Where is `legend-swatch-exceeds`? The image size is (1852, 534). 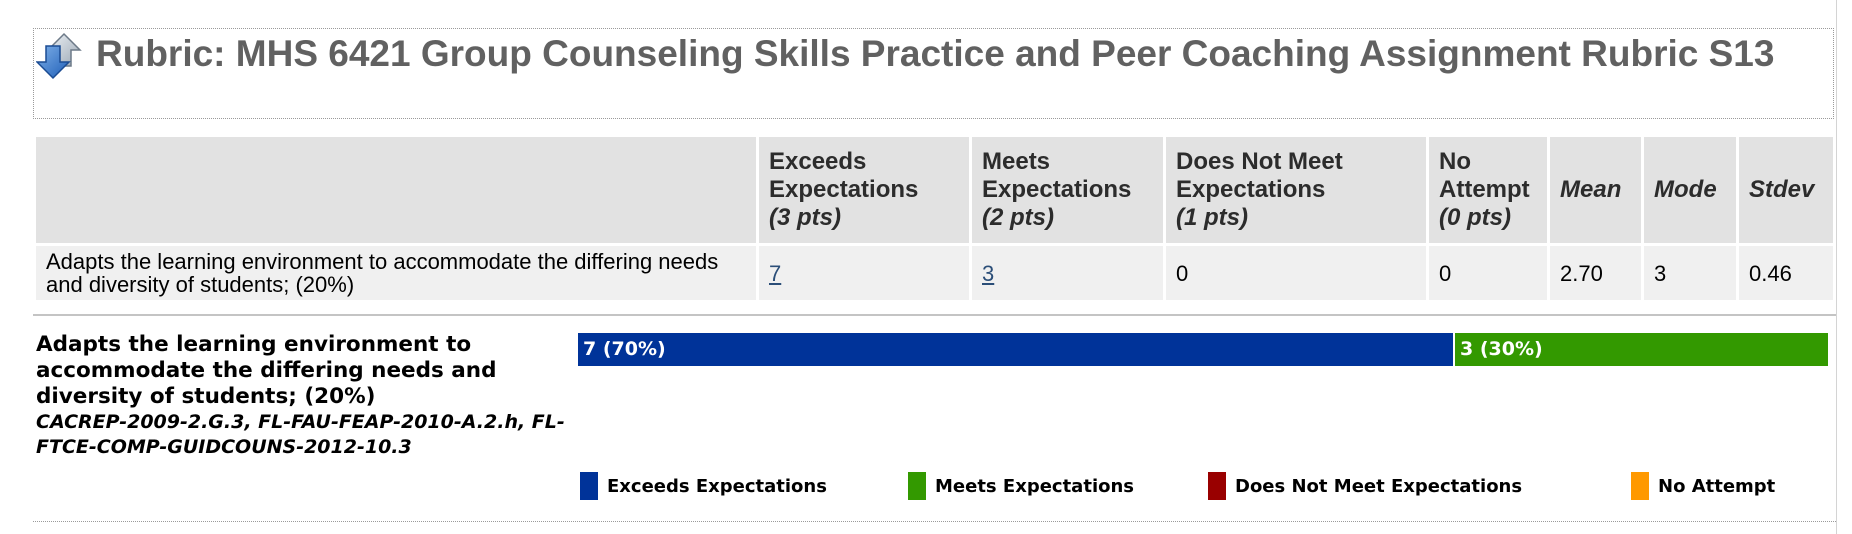
legend-swatch-exceeds is located at coordinates (589, 486).